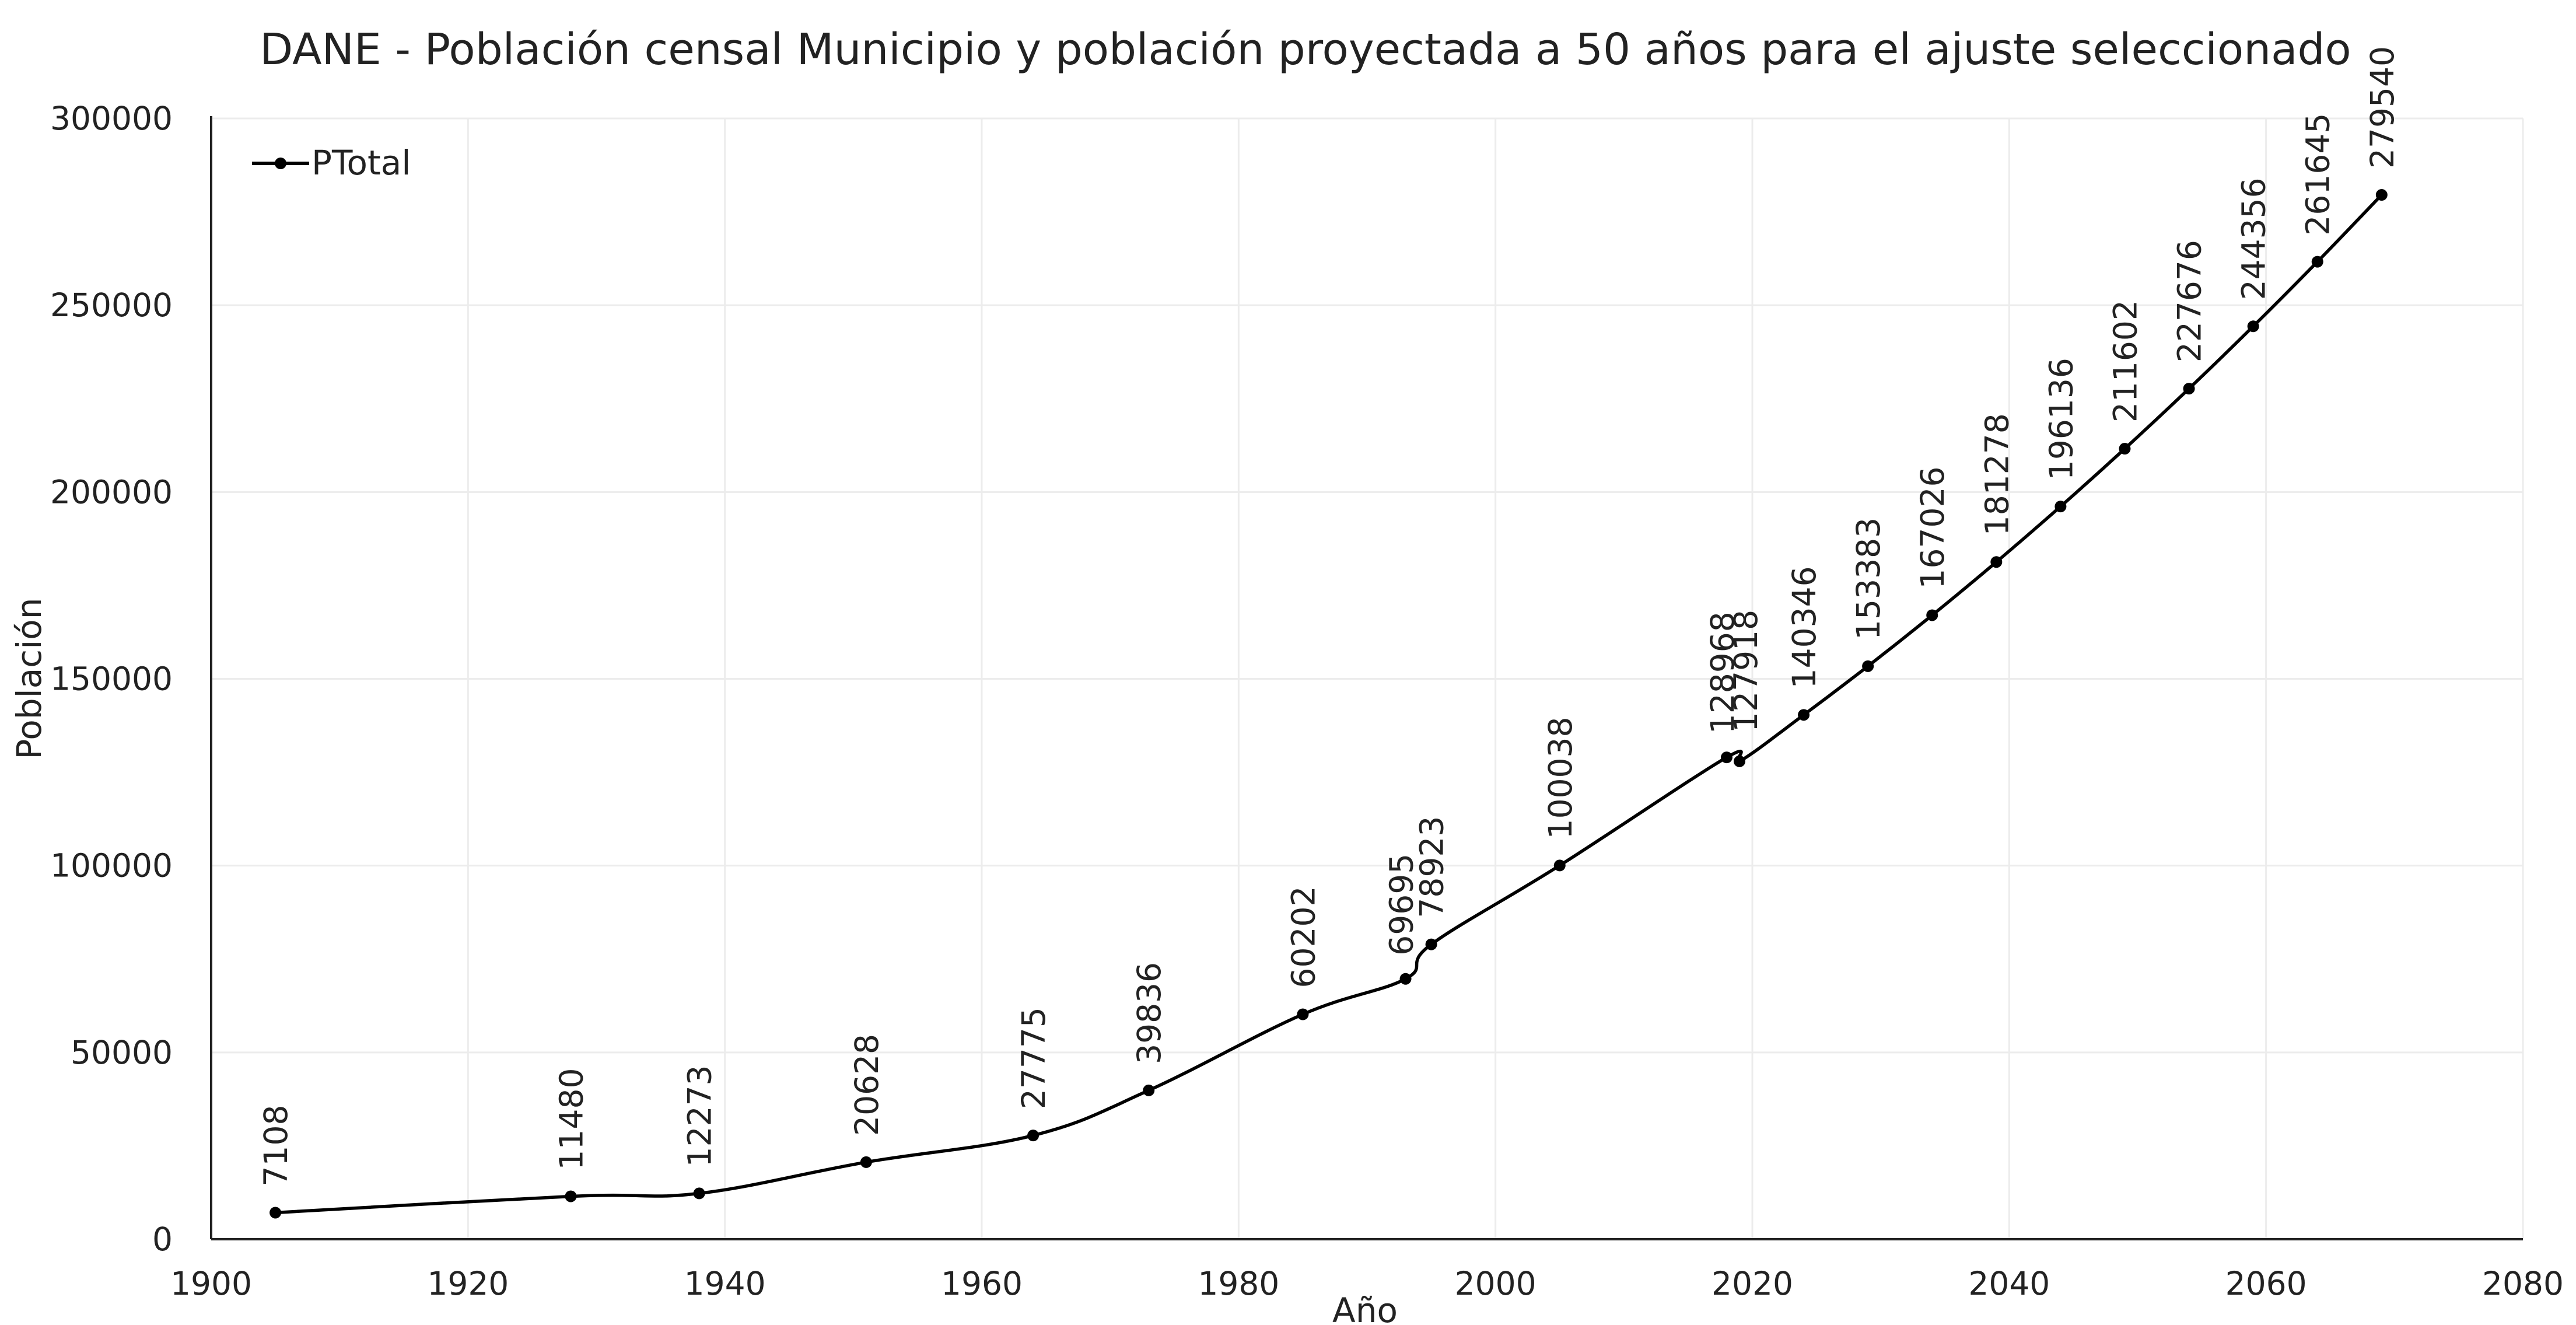  I want to click on y-axis-ticks: 0 50000 100000 150000 200000 250000 300000, so click(111, 679).